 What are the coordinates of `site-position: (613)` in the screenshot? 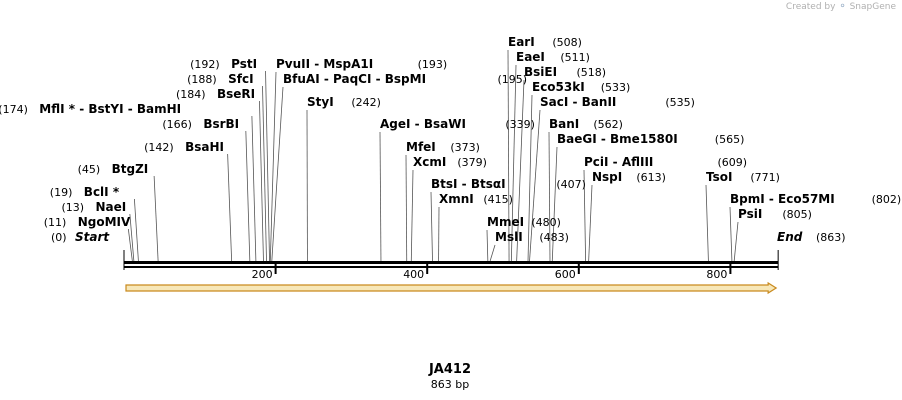 It's located at (651, 177).